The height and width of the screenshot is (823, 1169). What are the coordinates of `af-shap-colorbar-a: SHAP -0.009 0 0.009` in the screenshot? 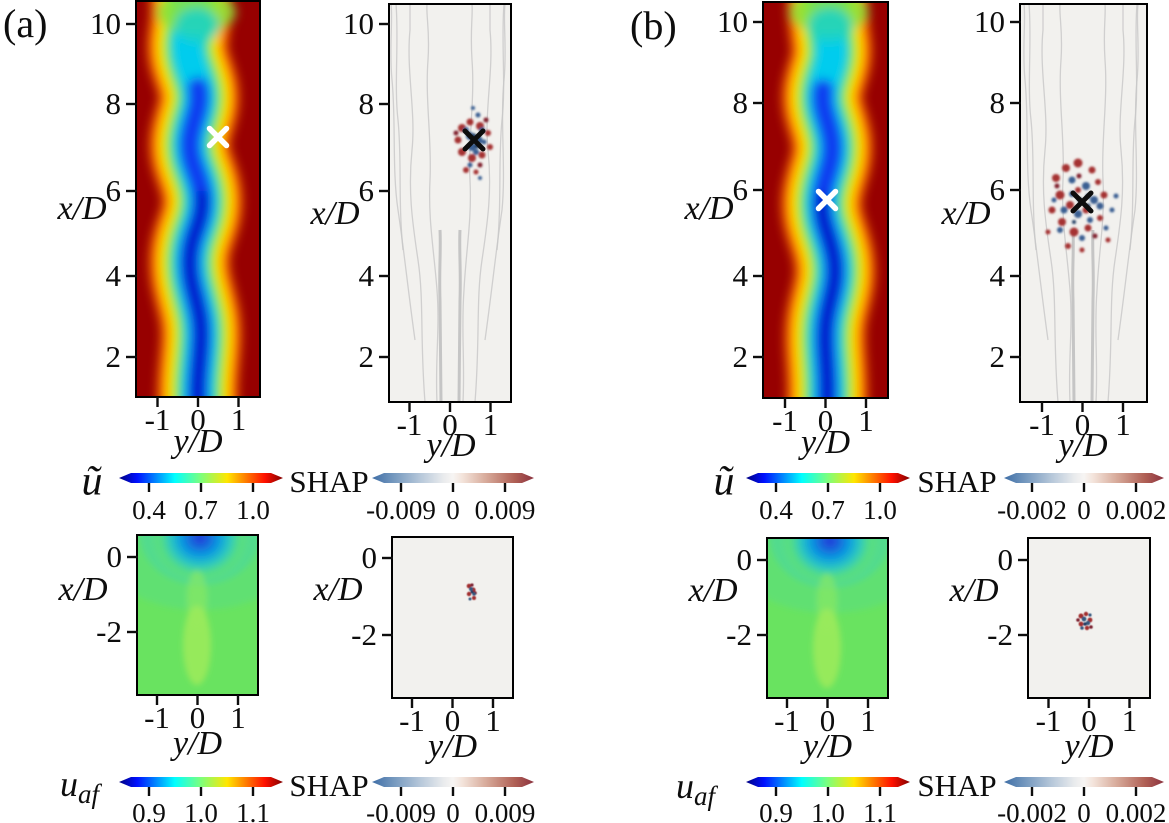 It's located at (412, 795).